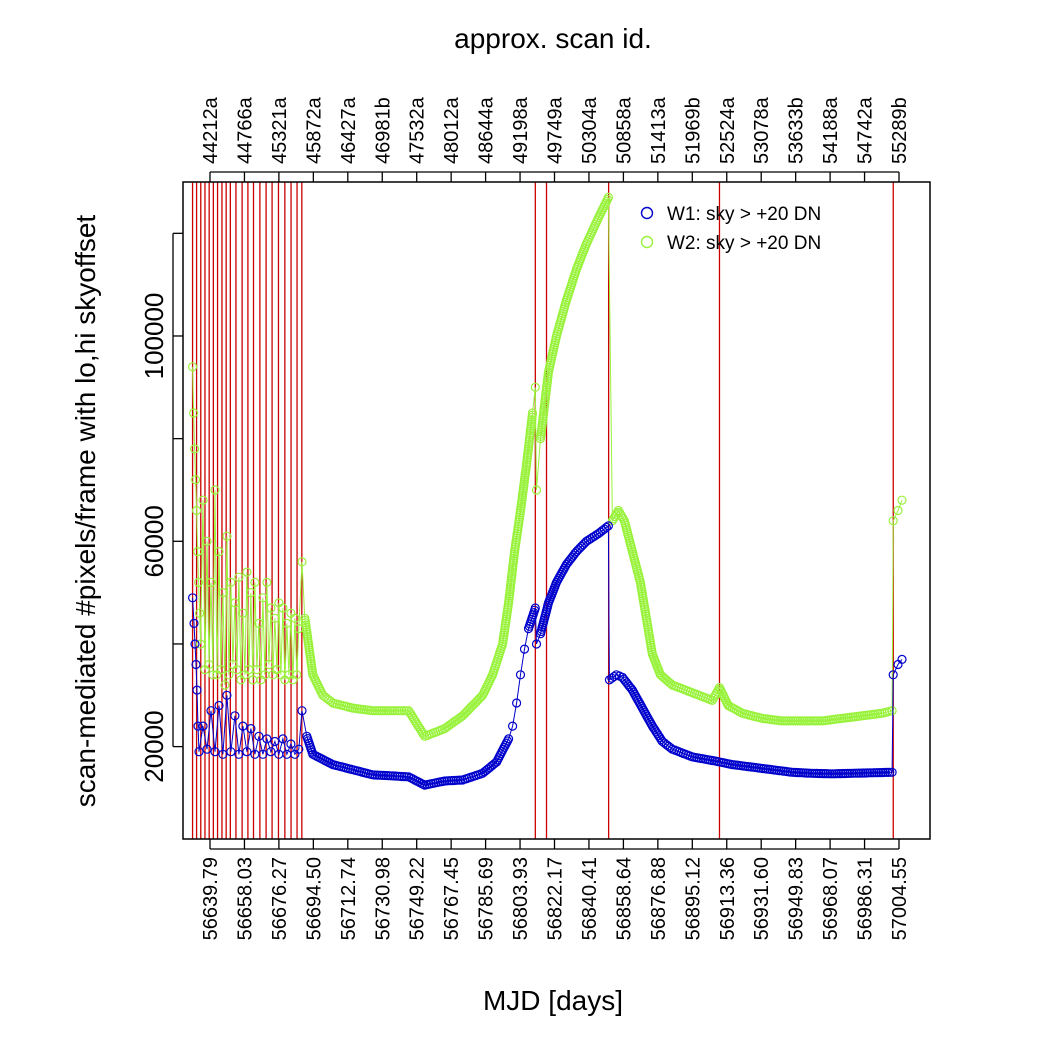  What do you see at coordinates (762, 898) in the screenshot?
I see `bottom-tick-label: 56931.60` at bounding box center [762, 898].